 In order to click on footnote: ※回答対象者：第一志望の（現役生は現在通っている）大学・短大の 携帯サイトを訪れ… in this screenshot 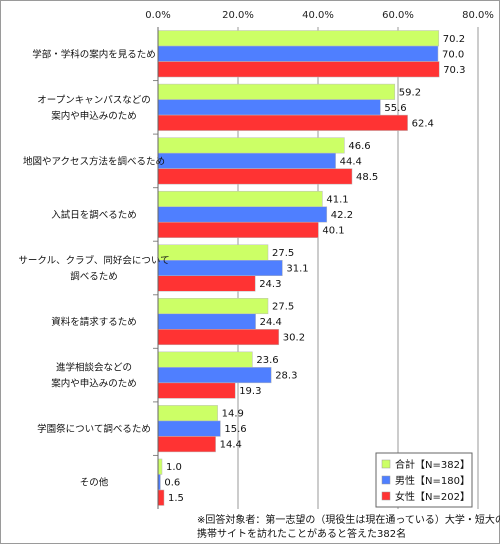, I will do `click(348, 528)`.